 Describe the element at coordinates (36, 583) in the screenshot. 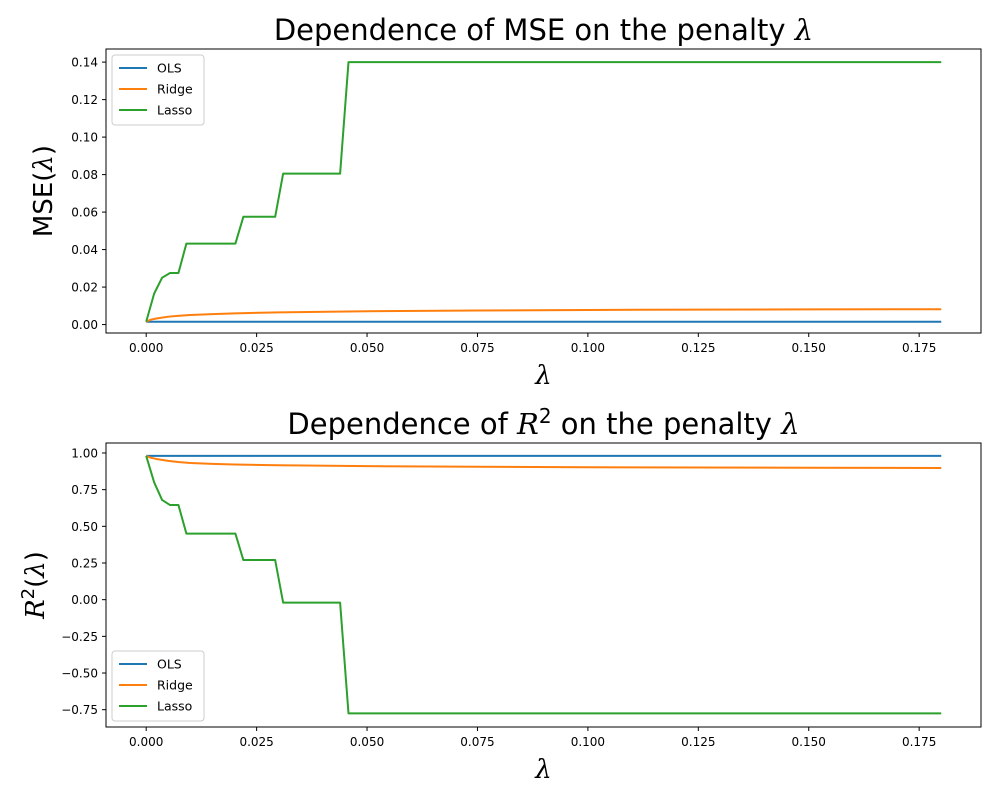

I see `y-label-text: (` at that location.